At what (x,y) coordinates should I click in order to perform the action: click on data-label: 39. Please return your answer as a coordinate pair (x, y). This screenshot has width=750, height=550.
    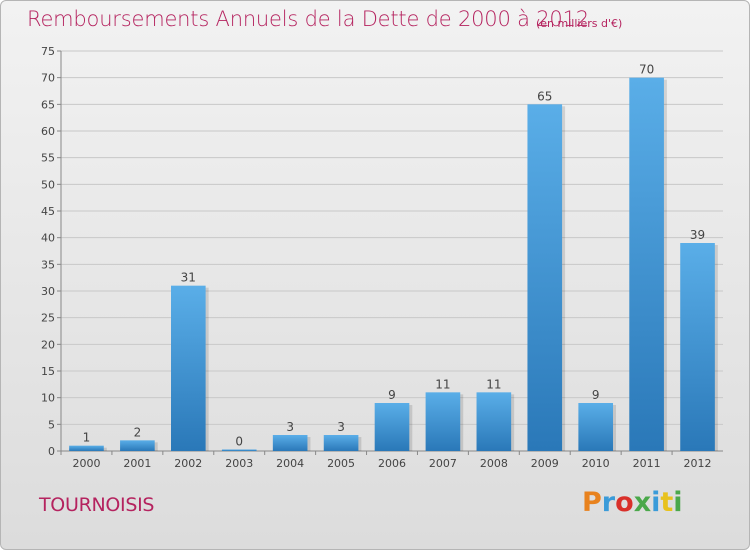
    Looking at the image, I should click on (697, 235).